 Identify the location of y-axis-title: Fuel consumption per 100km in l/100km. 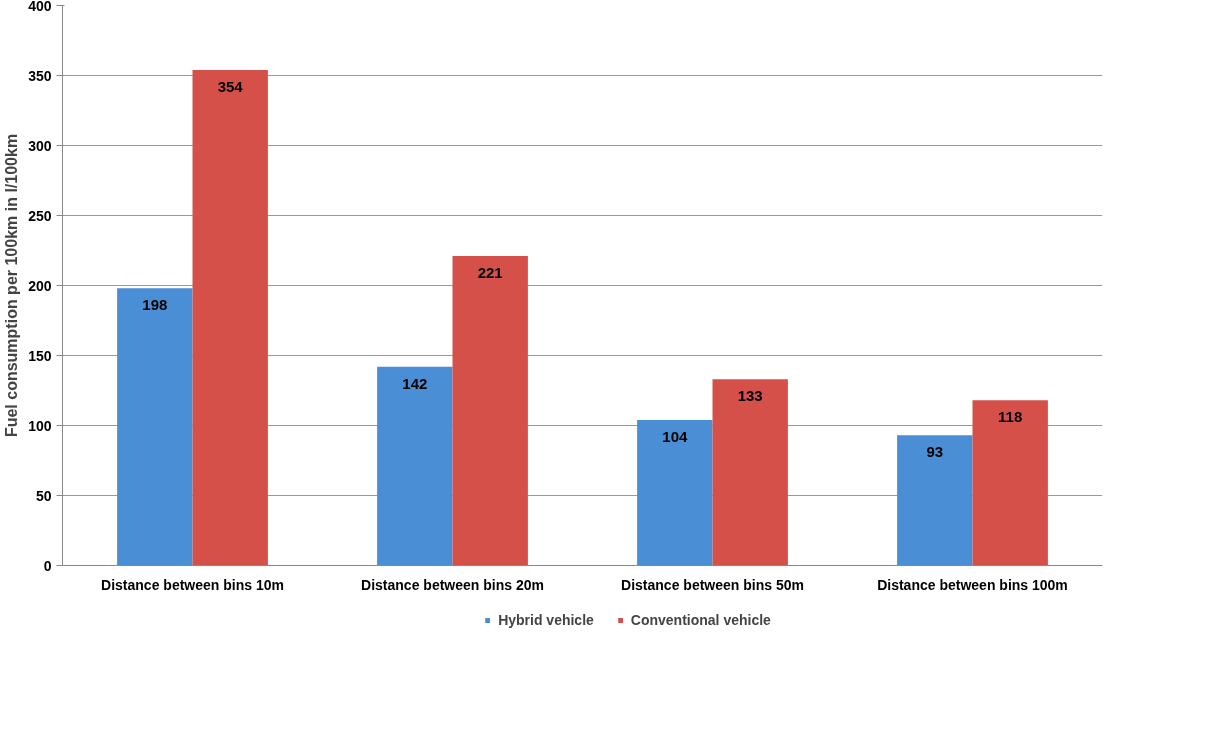
(12, 285).